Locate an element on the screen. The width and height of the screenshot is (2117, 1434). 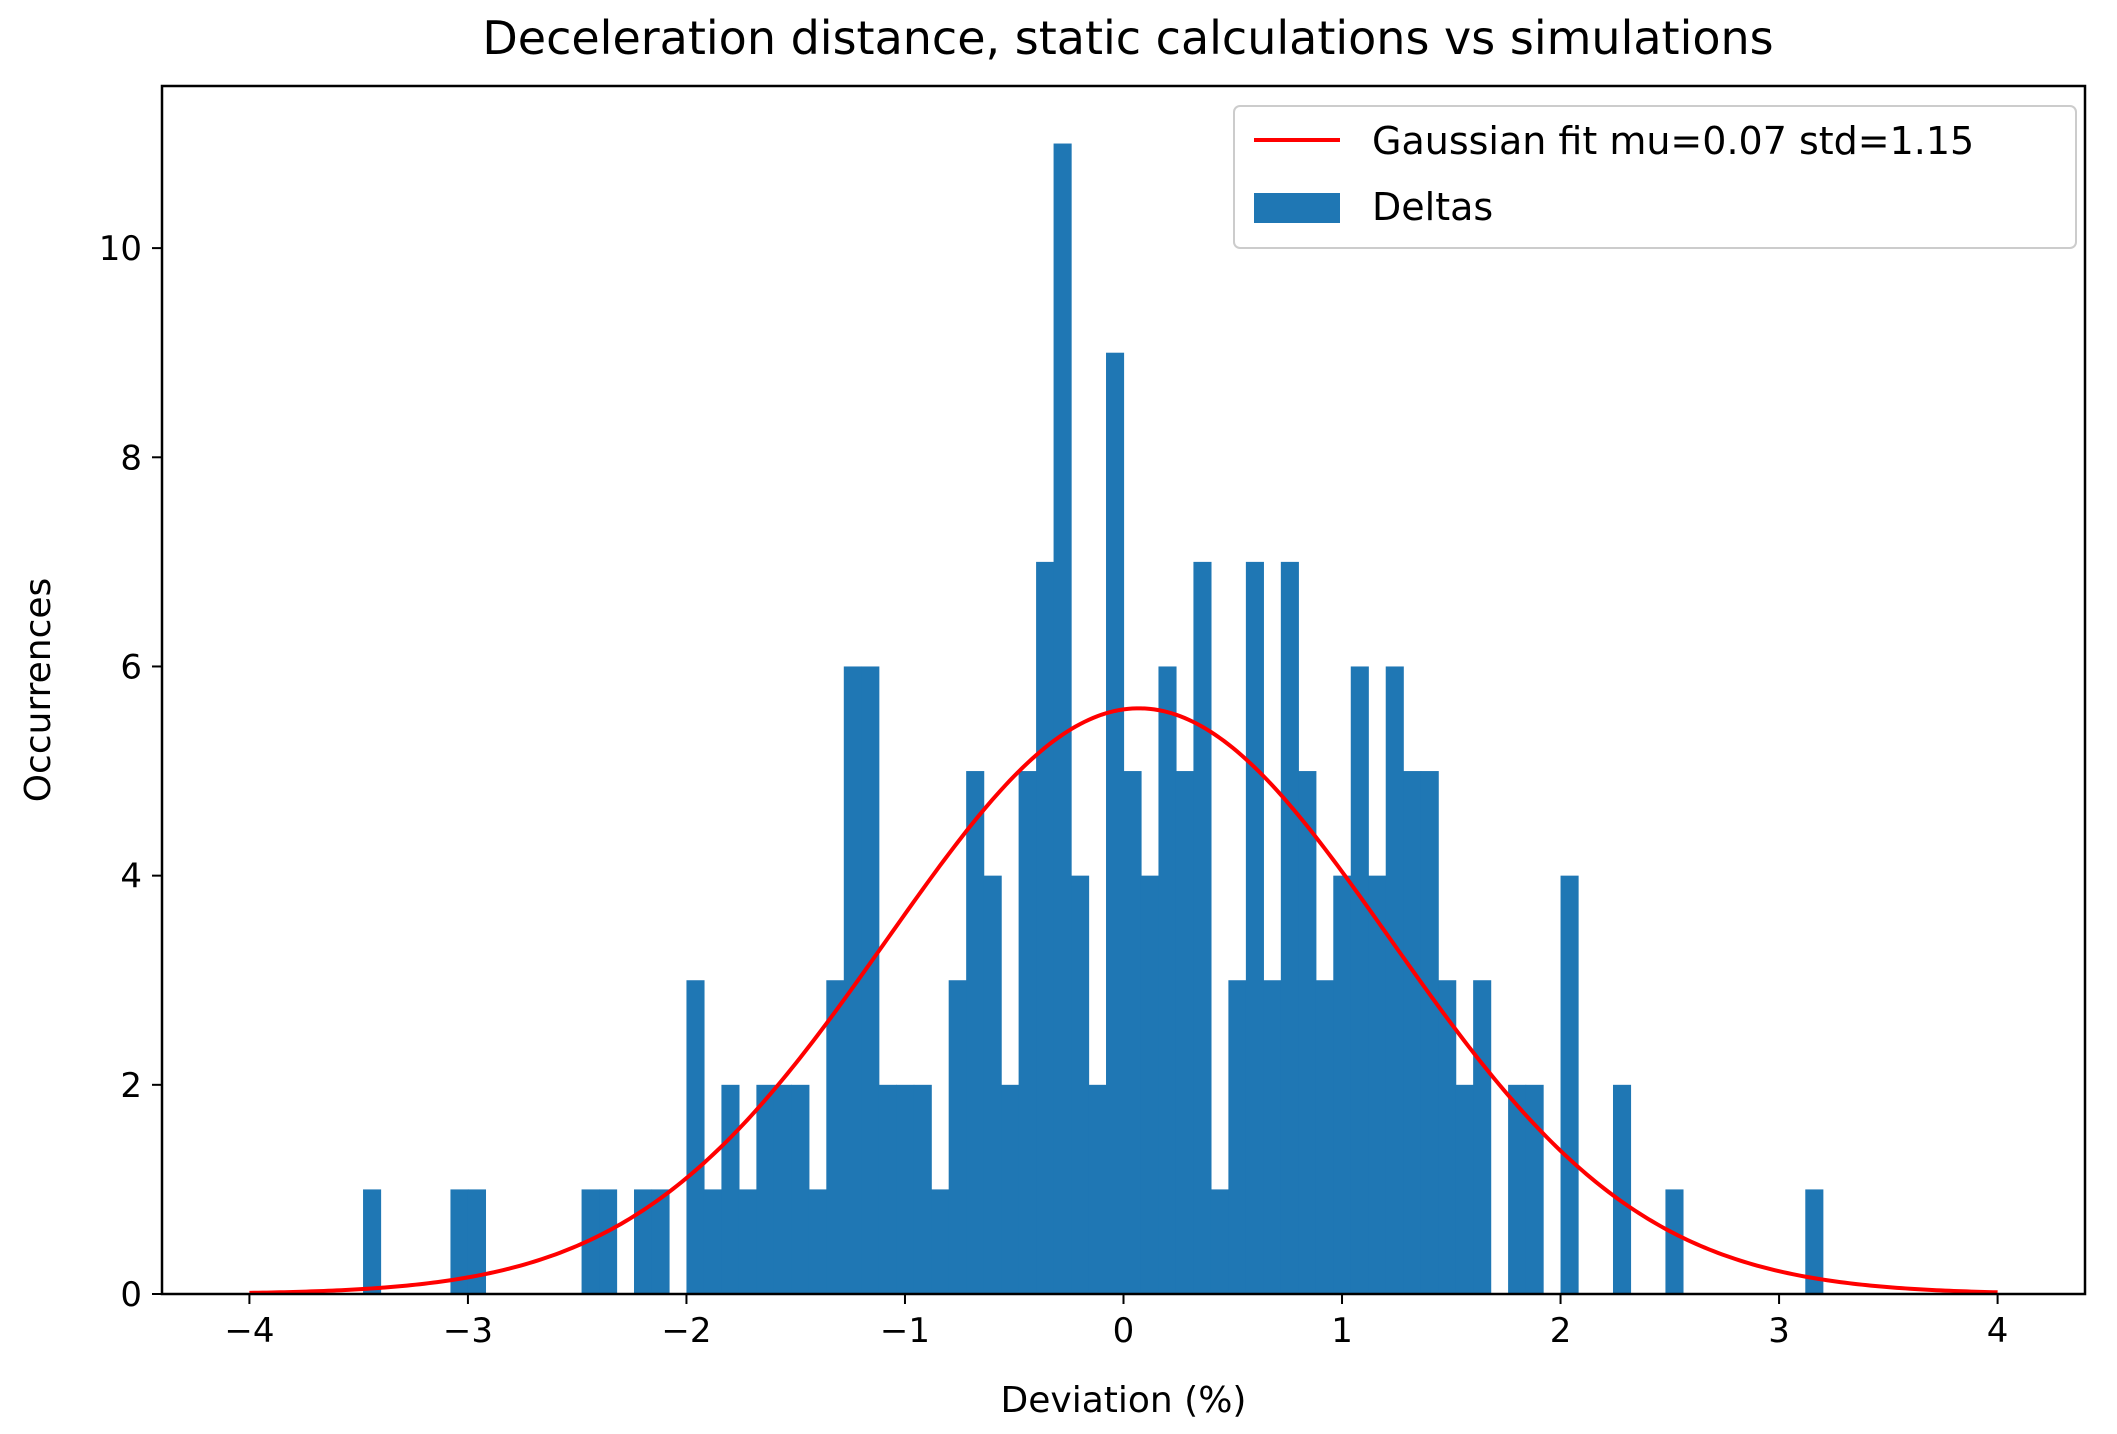
x-axis-ticks: −4 −3 −2 −1 0 1 2 3 4 is located at coordinates (1116, 1322).